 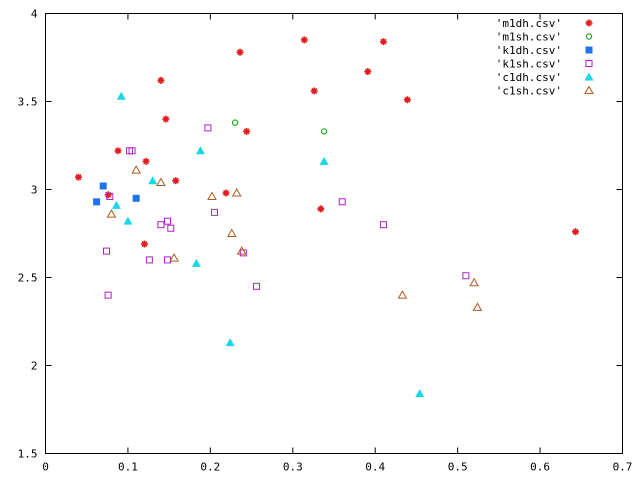 I want to click on legend-label: 'k1dh.csv', so click(x=529, y=50).